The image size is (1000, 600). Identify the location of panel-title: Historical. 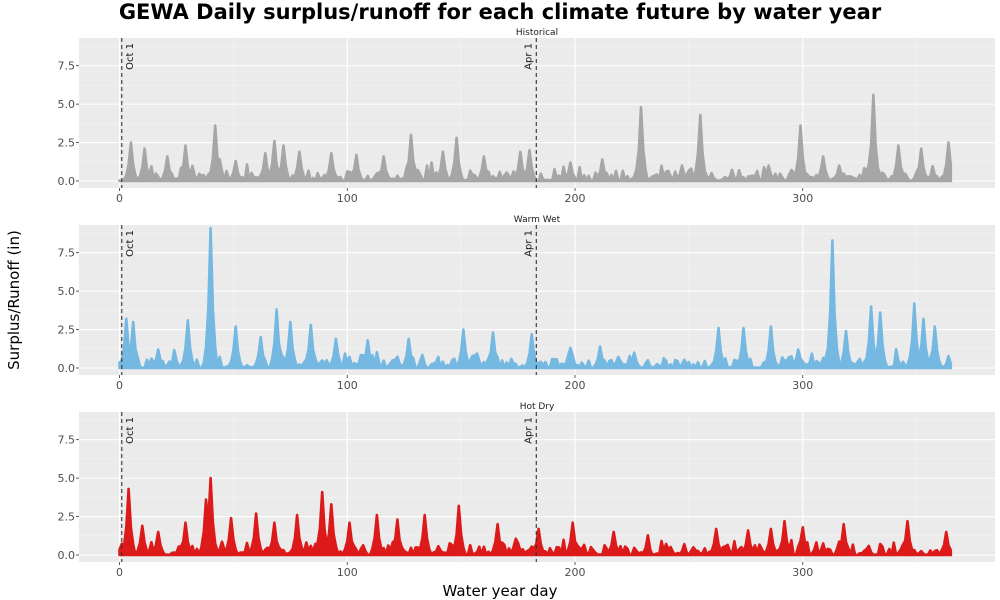
(537, 33).